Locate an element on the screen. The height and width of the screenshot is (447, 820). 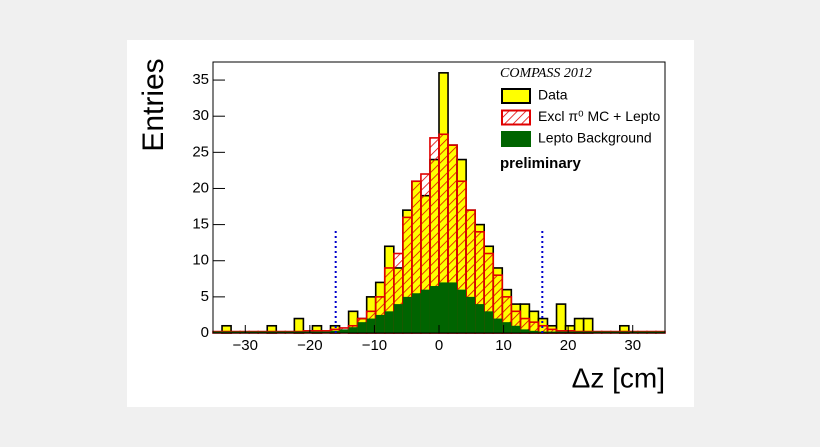
y-tick-label: 5 is located at coordinates (205, 296).